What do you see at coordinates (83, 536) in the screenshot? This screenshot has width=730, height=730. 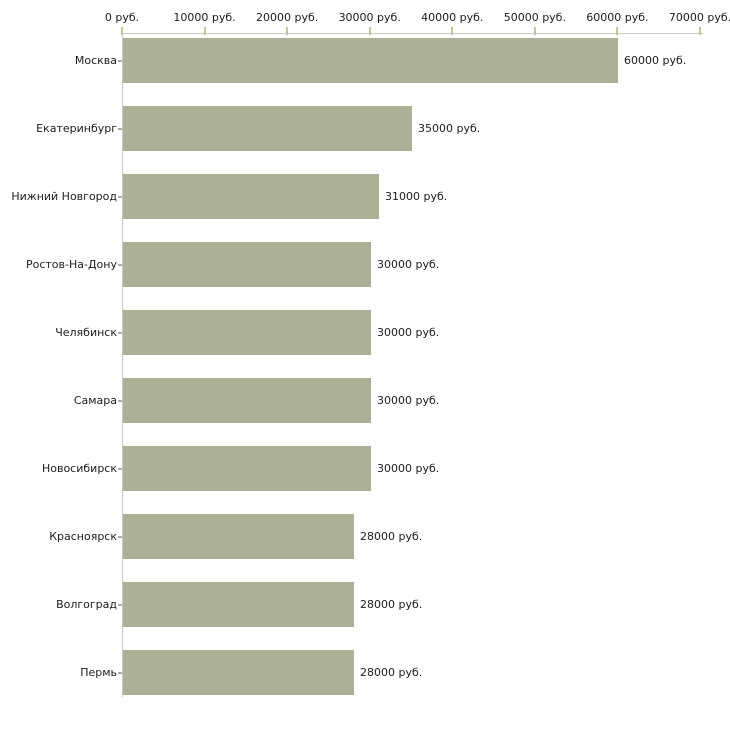 I see `category-label: Красноярск` at bounding box center [83, 536].